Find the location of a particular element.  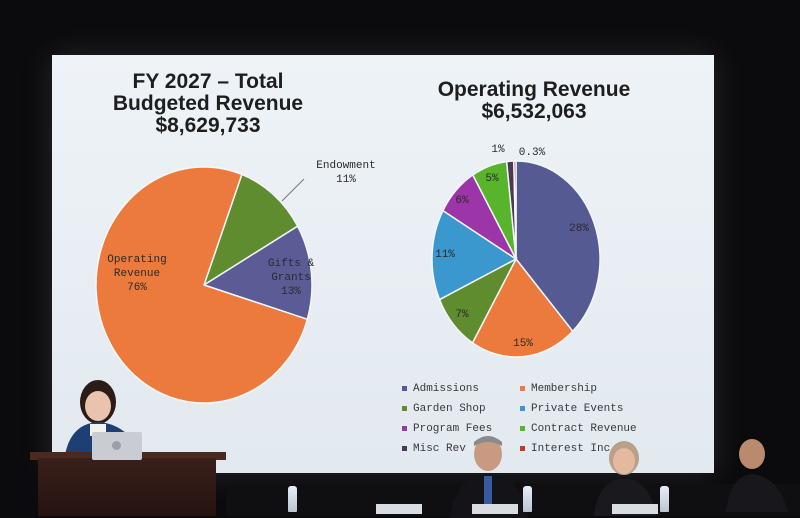

legend-item: Private Events is located at coordinates (571, 409).